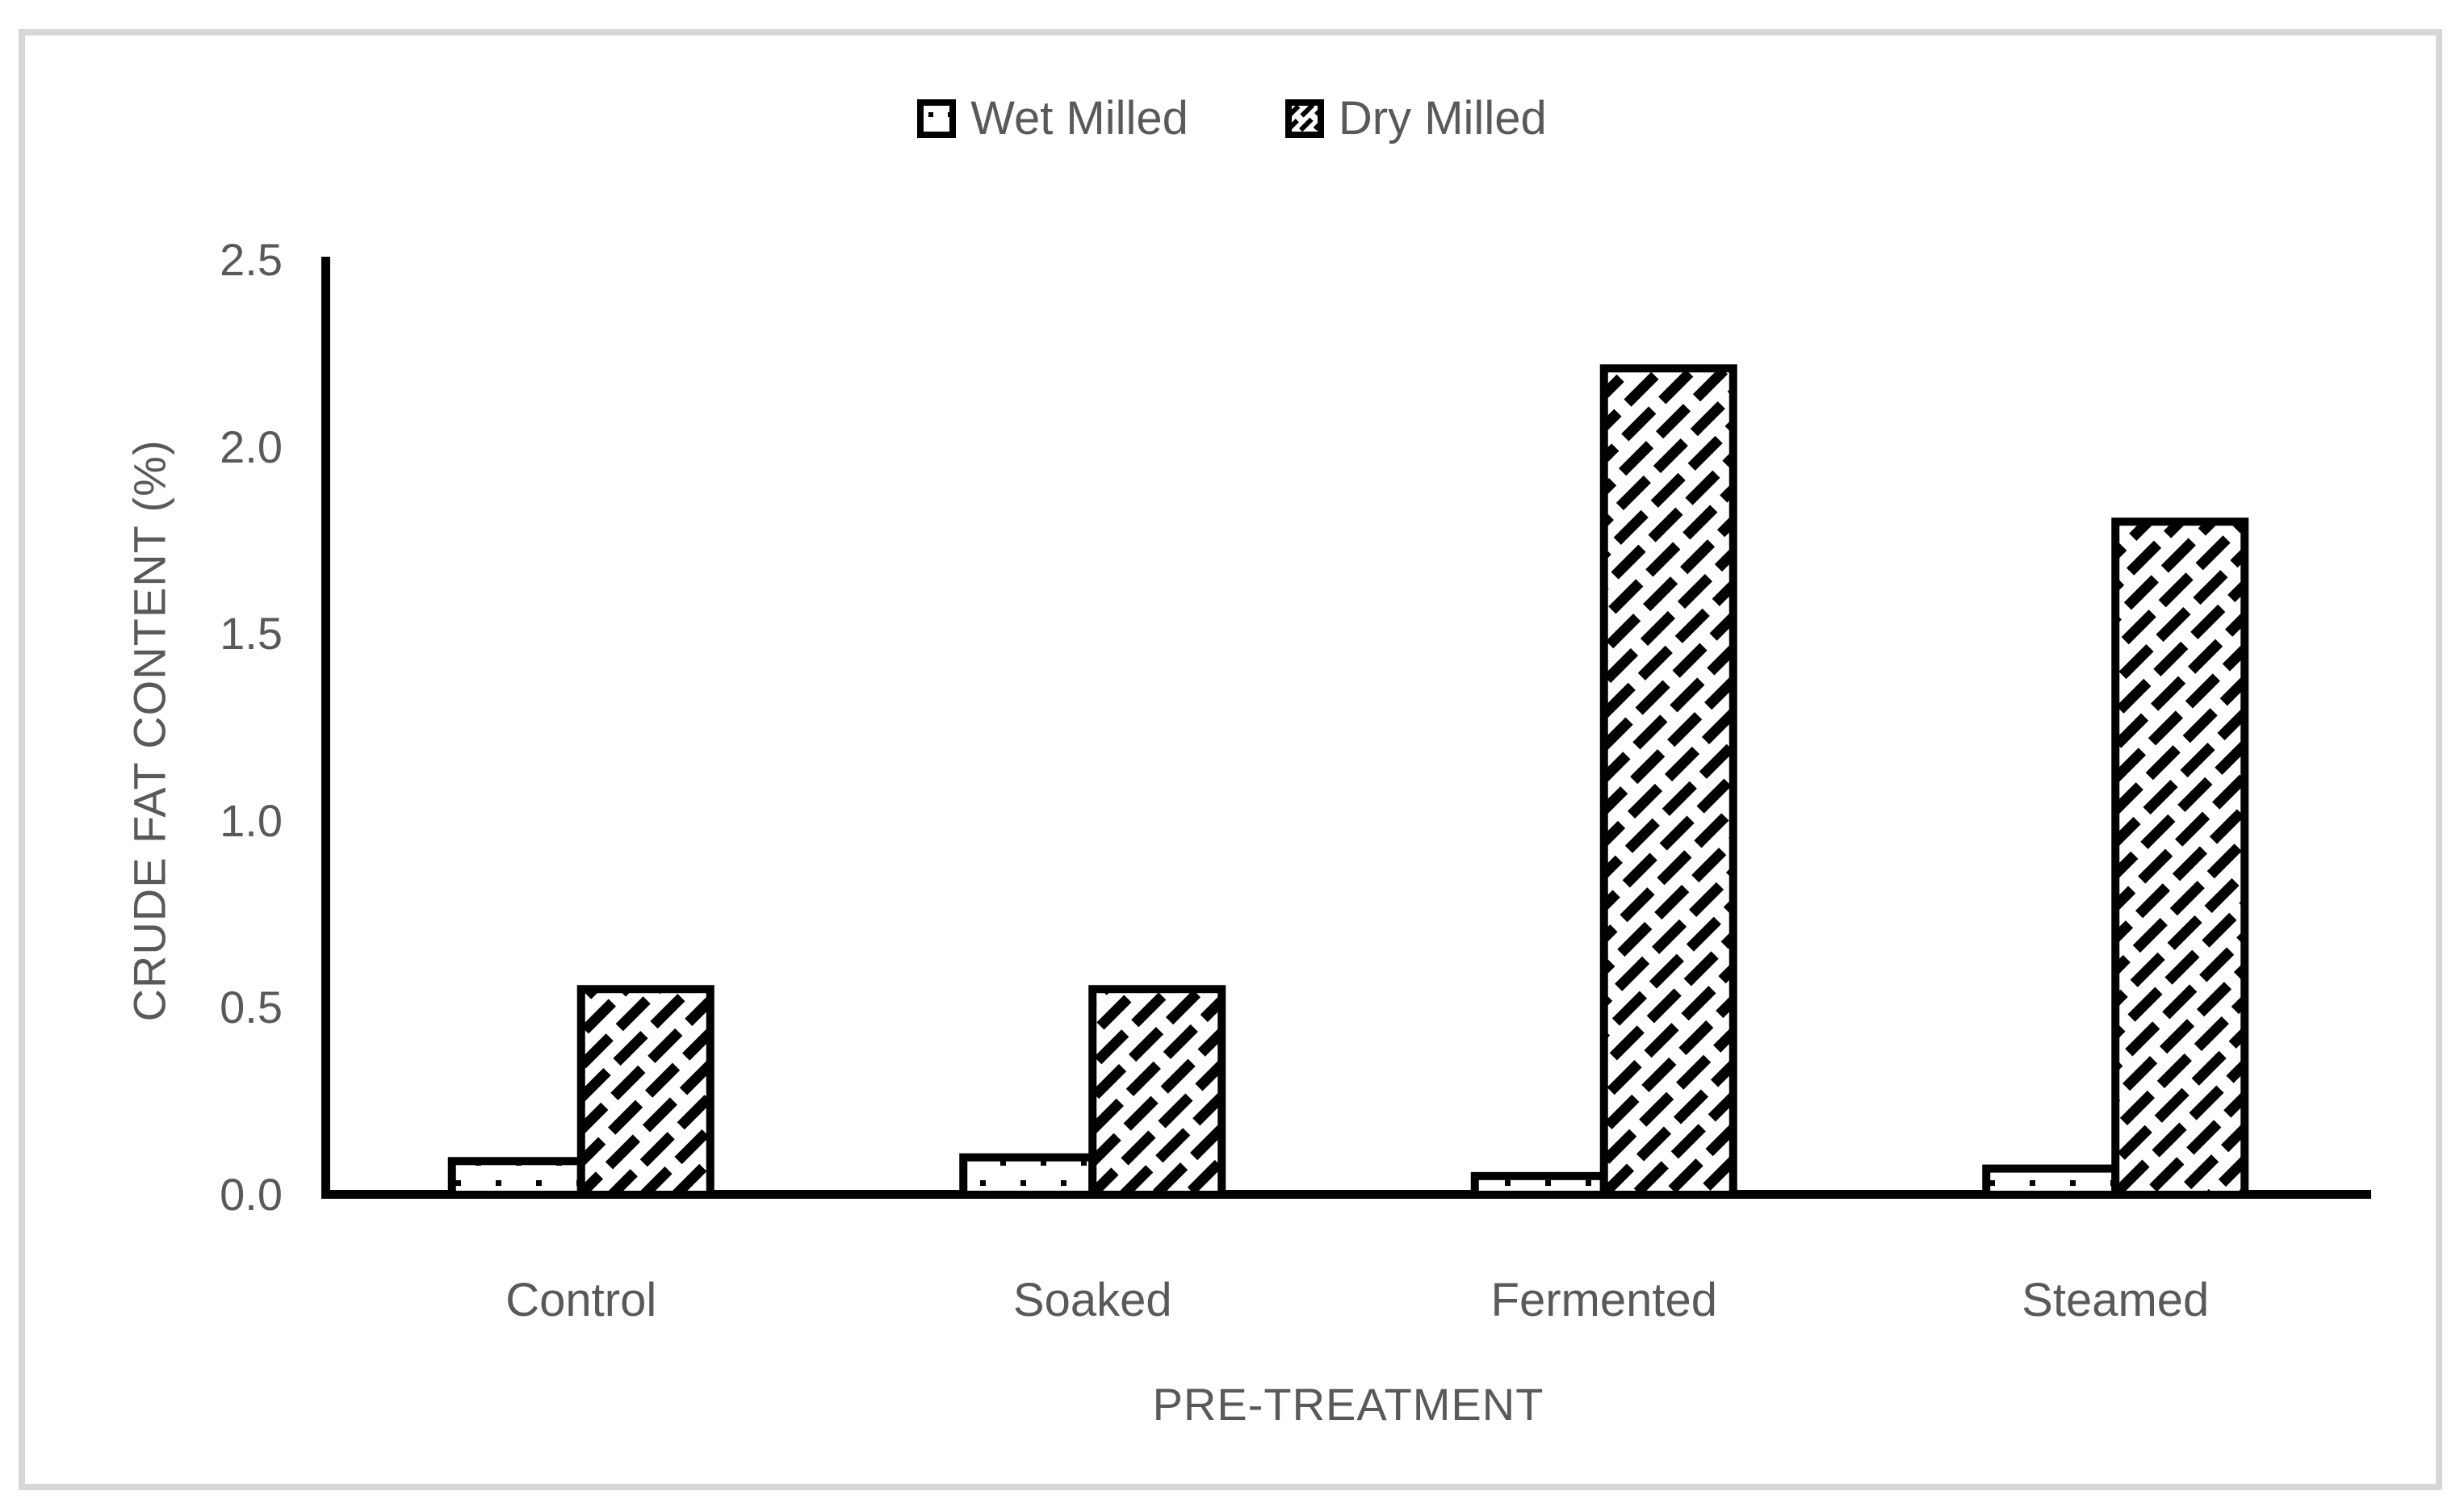  Describe the element at coordinates (2051, 1182) in the screenshot. I see `bar-wet-milled-steamed` at that location.